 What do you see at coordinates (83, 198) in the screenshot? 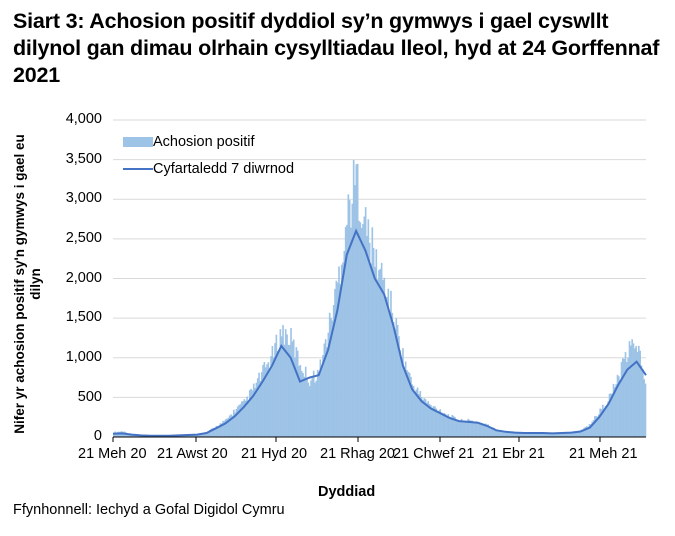
I see `y-tick: 3,000` at bounding box center [83, 198].